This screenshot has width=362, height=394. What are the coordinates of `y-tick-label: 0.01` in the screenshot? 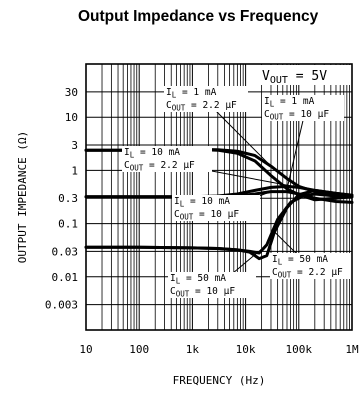 It's located at (65, 277).